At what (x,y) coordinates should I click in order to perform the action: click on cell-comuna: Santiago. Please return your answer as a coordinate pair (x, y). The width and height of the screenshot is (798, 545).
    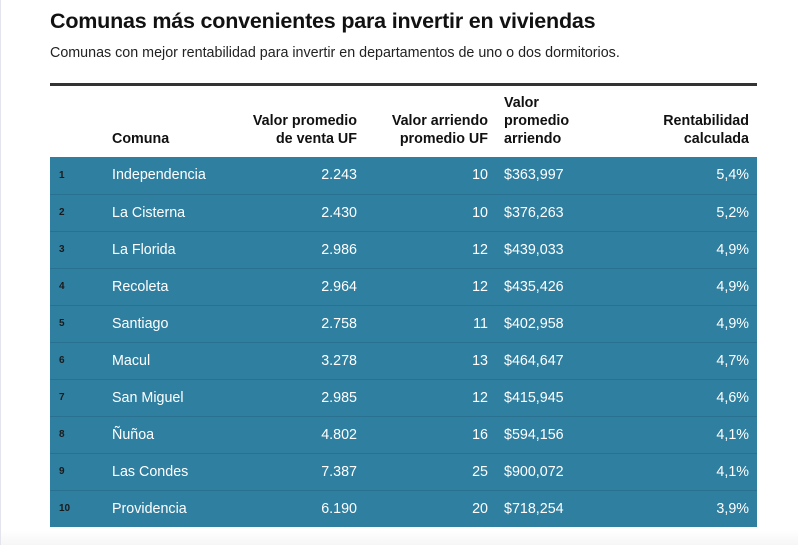
    Looking at the image, I should click on (169, 323).